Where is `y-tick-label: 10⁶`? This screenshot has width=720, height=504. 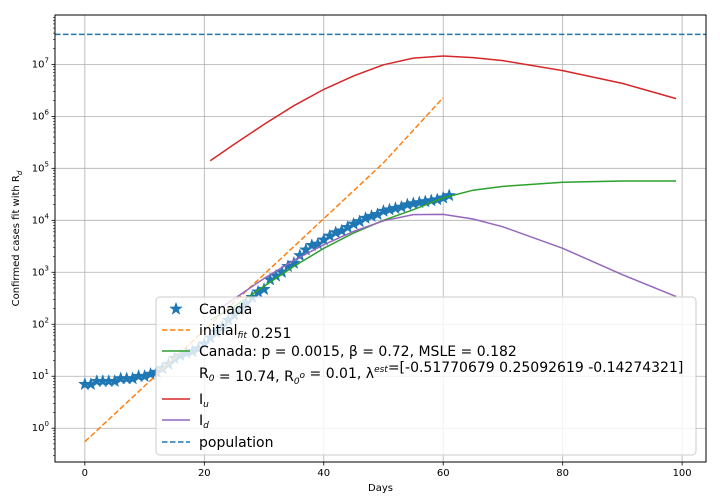
y-tick-label: 10⁶ is located at coordinates (41, 115).